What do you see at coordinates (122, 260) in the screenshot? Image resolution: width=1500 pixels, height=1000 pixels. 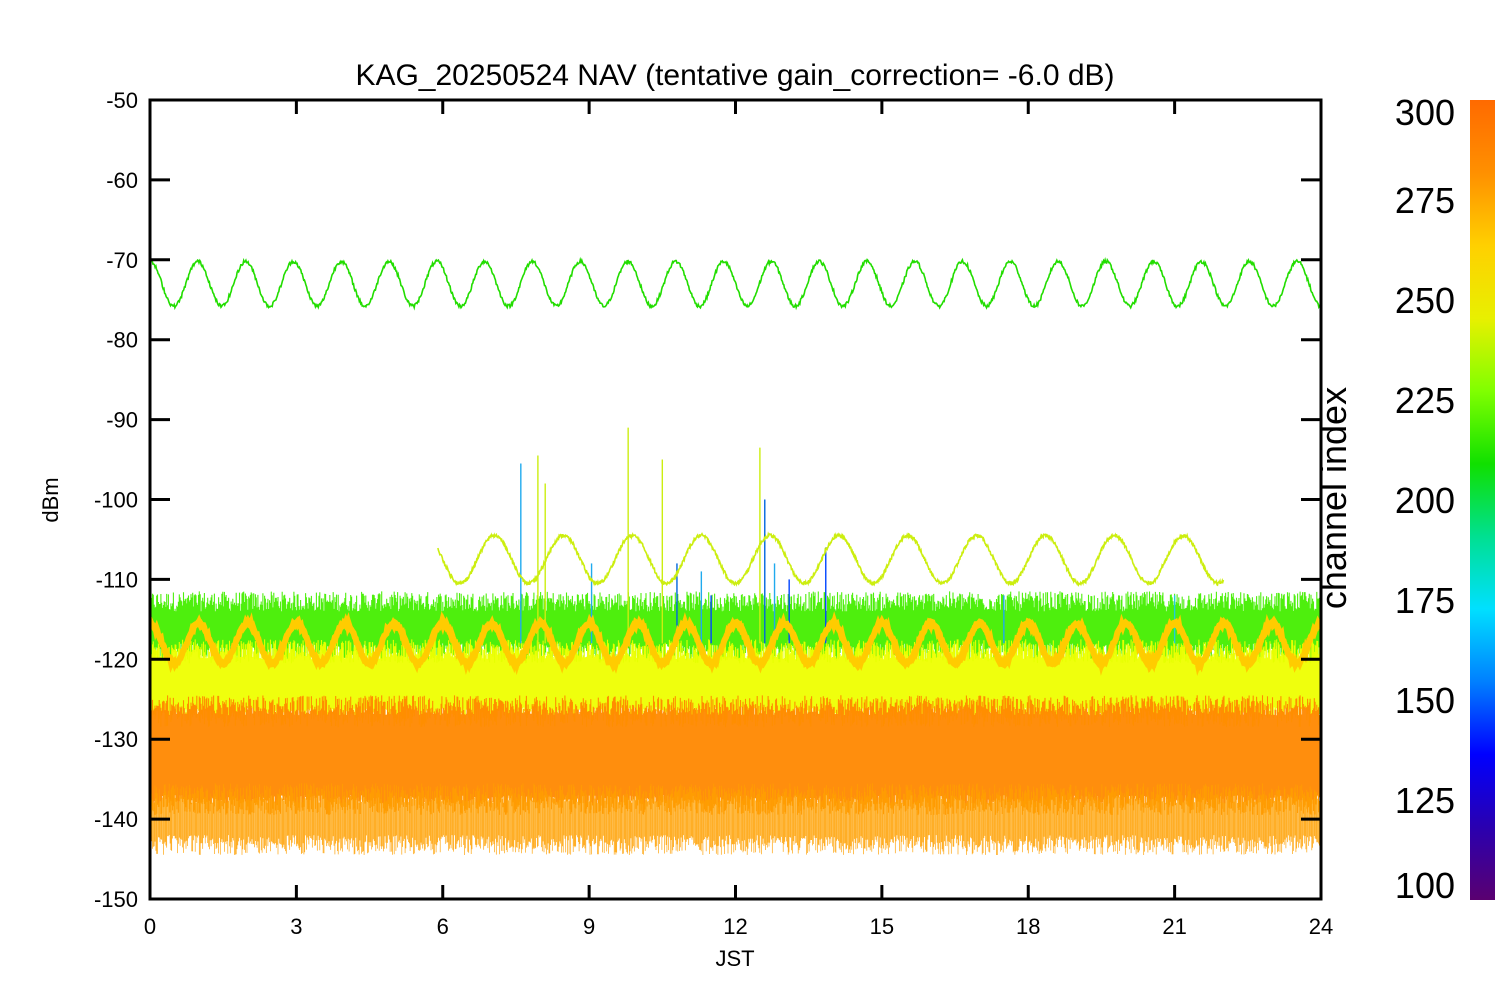 I see `y-tick-label: -70` at bounding box center [122, 260].